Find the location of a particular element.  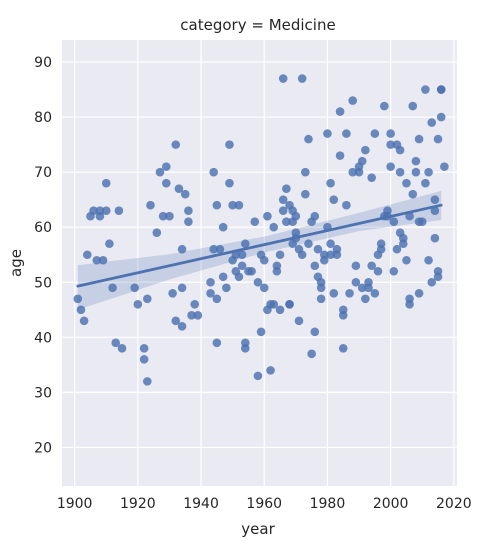

y-axis-label: age is located at coordinates (16, 263).